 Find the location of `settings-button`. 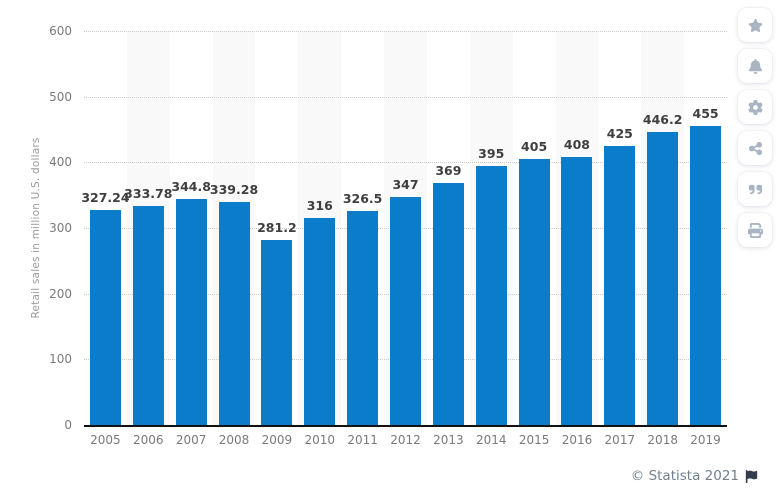

settings-button is located at coordinates (755, 107).